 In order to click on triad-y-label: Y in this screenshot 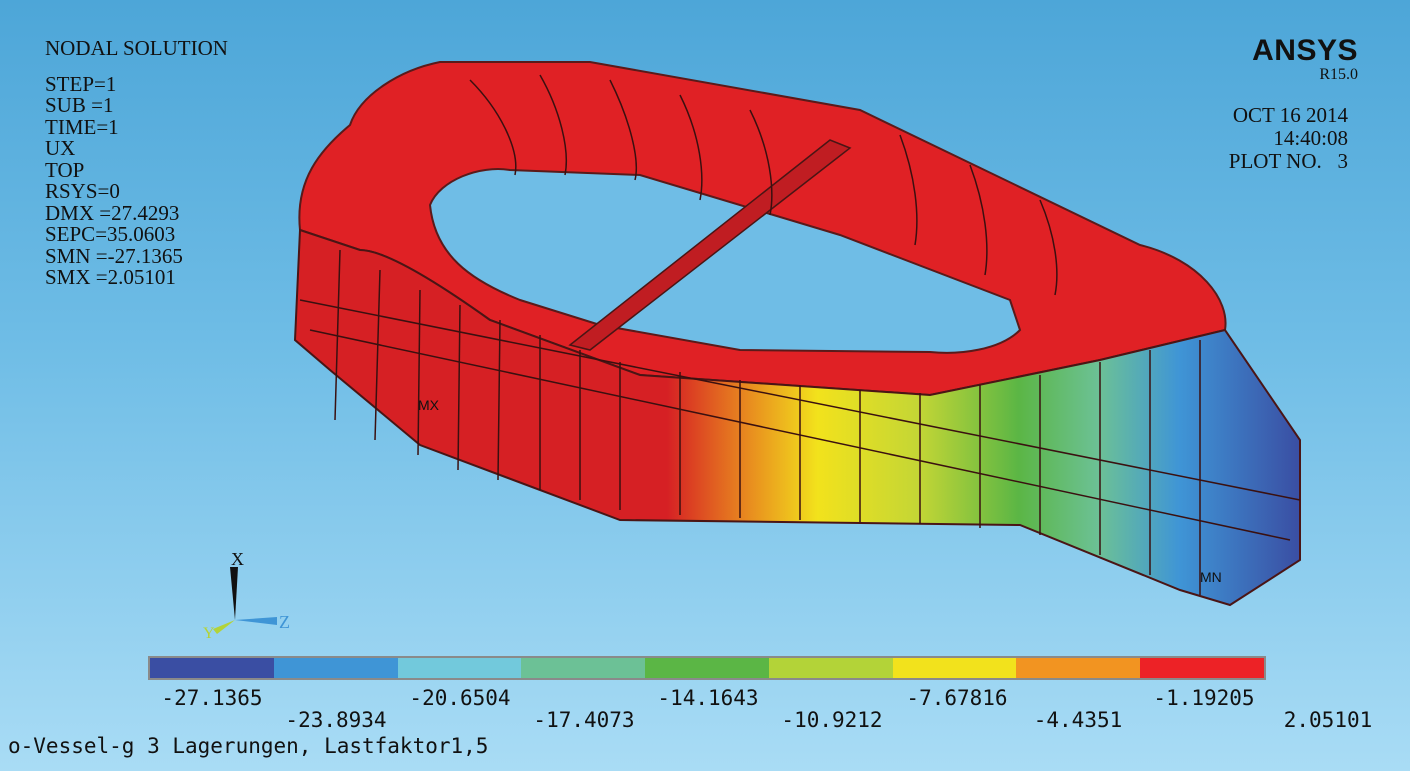, I will do `click(209, 633)`.